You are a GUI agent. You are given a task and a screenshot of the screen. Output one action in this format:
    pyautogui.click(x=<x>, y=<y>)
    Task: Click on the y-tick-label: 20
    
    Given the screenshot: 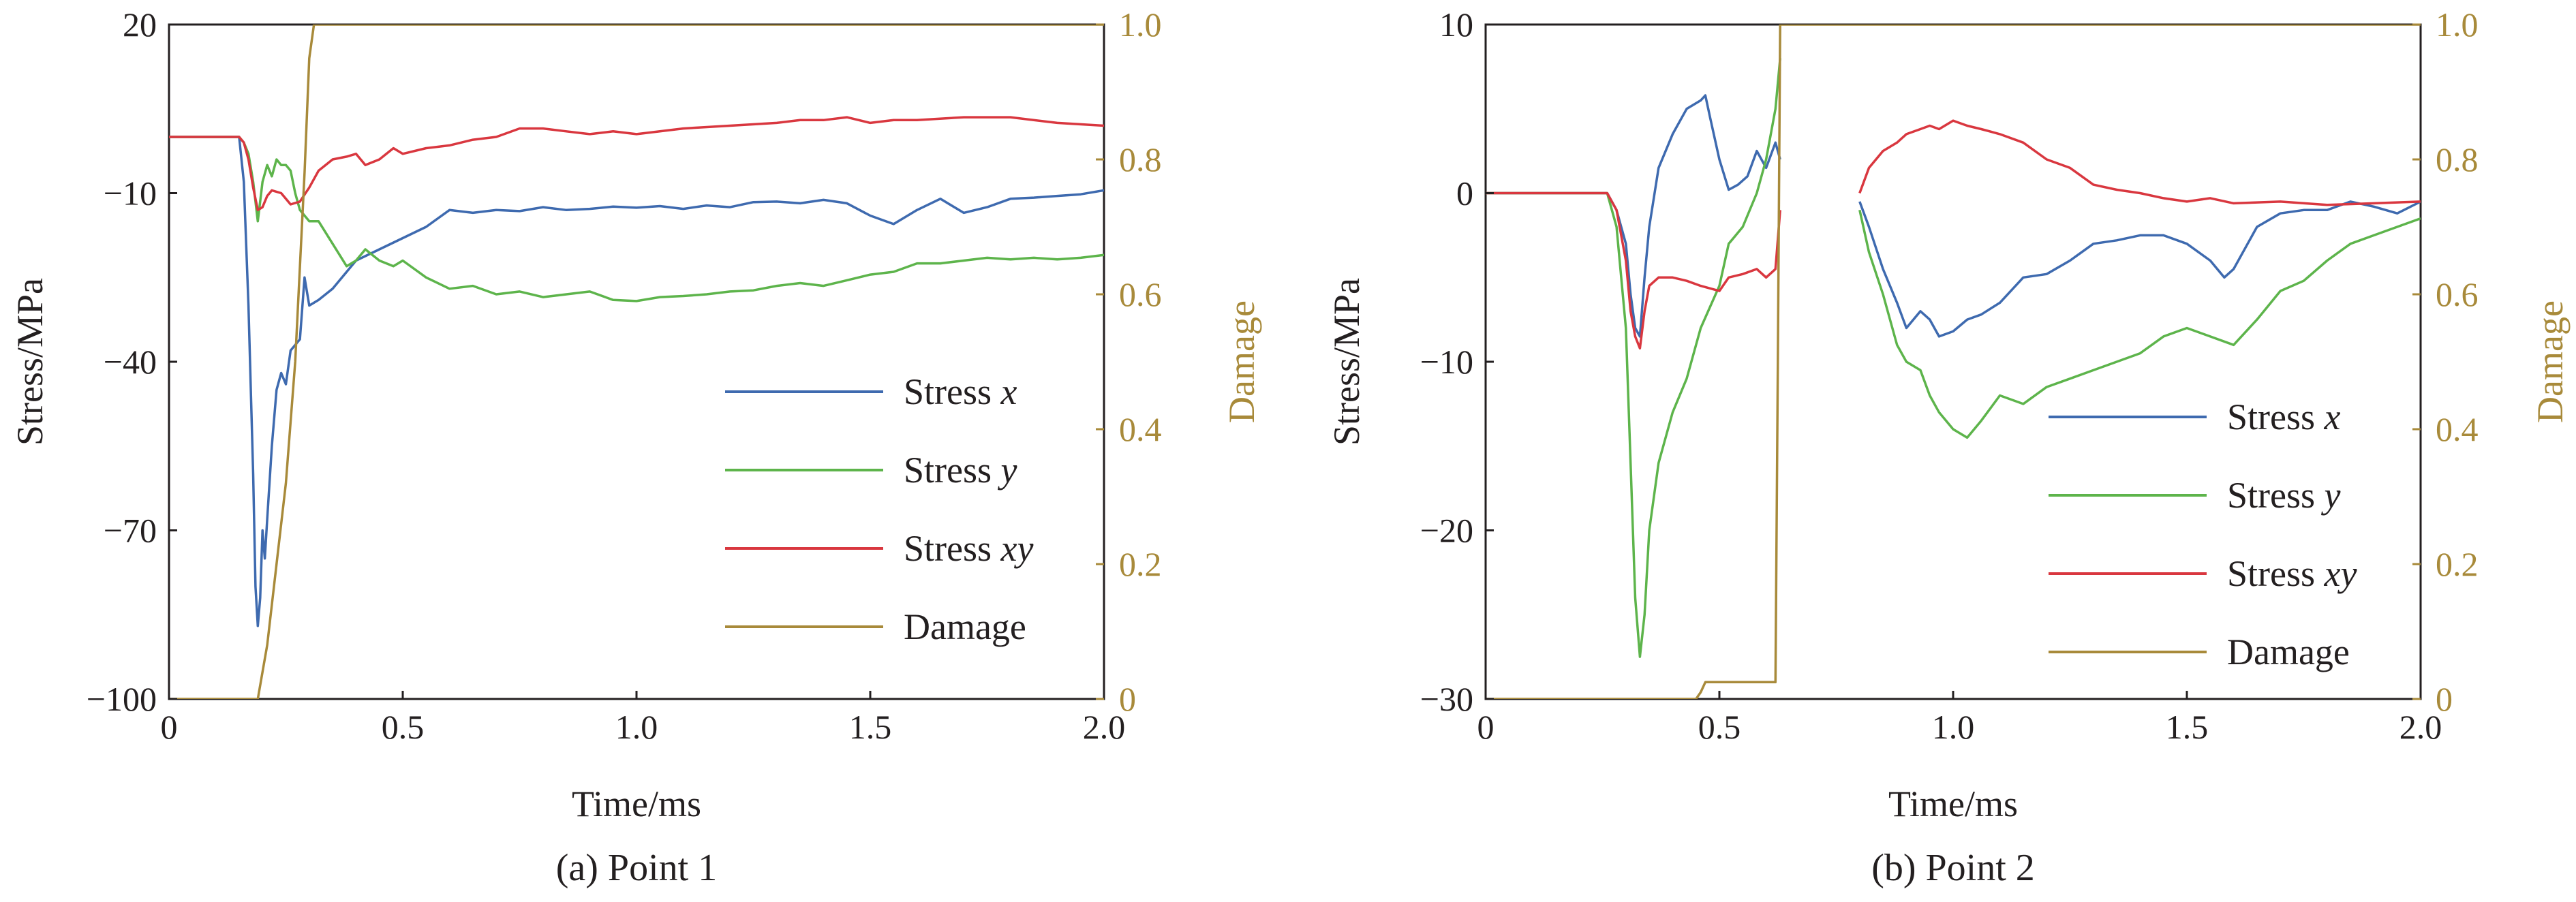 What is the action you would take?
    pyautogui.click(x=140, y=24)
    